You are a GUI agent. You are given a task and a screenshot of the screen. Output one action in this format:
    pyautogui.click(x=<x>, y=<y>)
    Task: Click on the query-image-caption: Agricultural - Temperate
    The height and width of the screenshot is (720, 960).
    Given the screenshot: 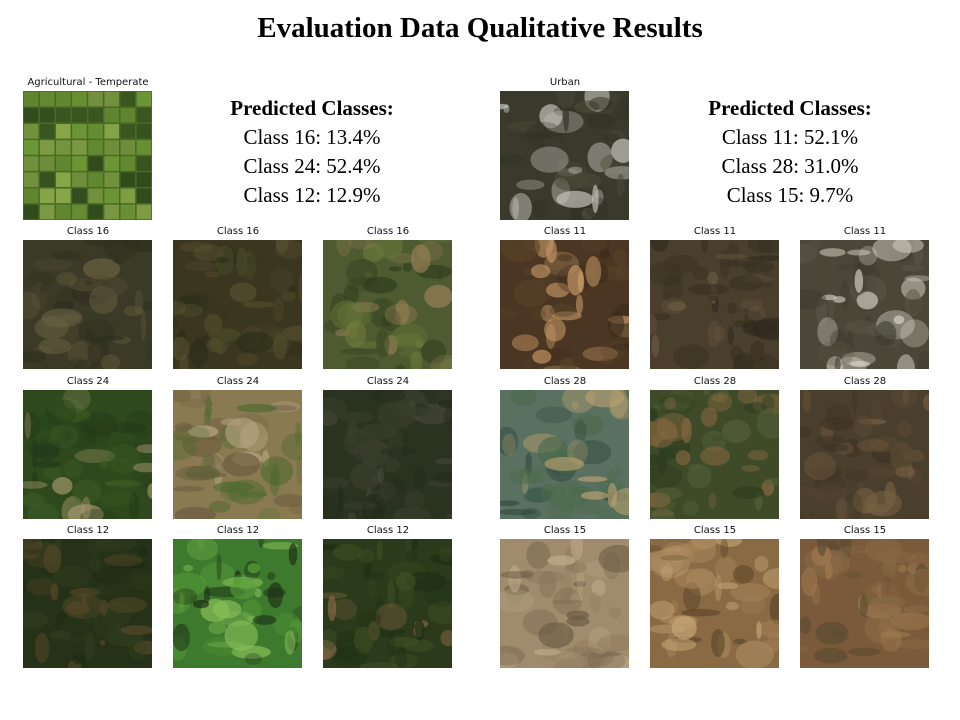 What is the action you would take?
    pyautogui.click(x=88, y=82)
    